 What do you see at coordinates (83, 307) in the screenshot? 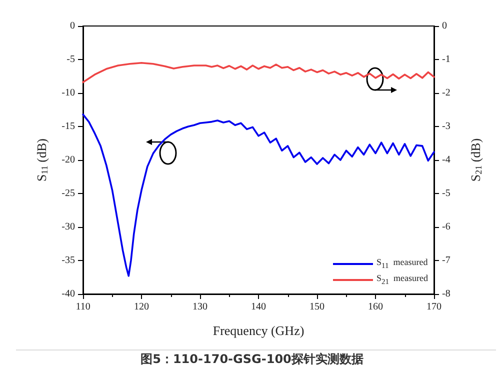
I see `x-tick-label: 110` at bounding box center [83, 307].